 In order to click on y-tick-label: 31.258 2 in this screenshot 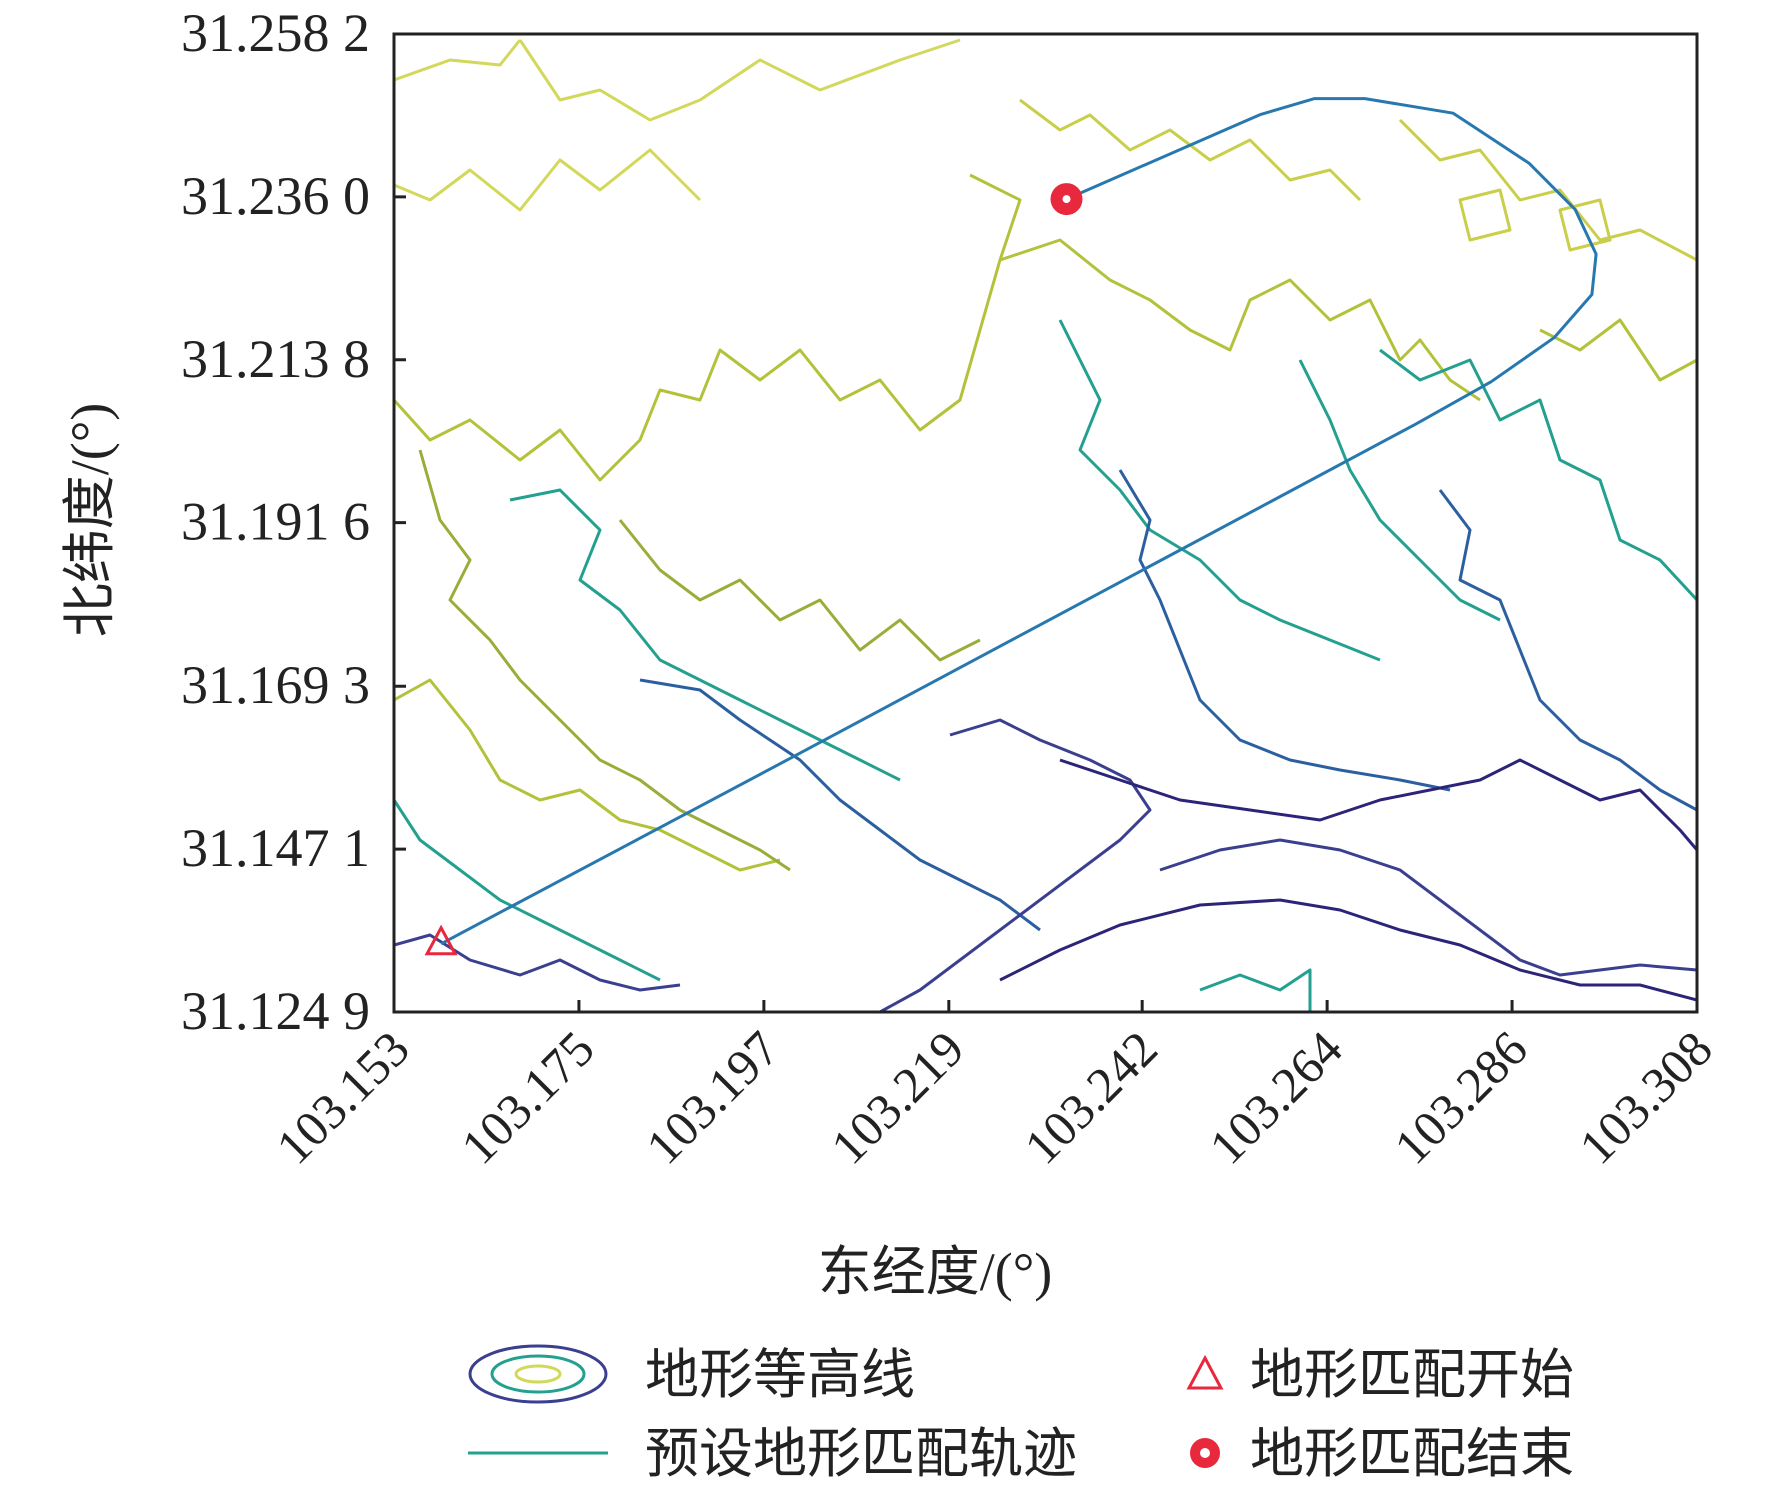, I will do `click(275, 33)`.